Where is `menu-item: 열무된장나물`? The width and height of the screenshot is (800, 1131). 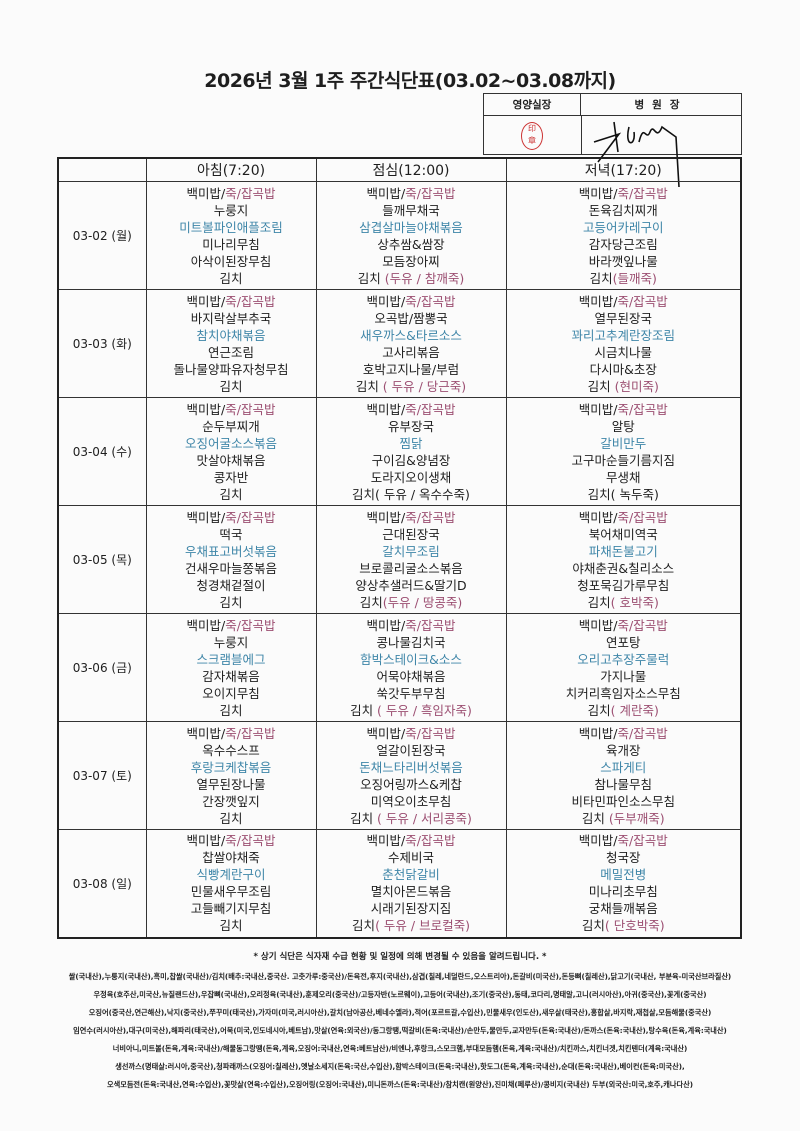 menu-item: 열무된장나물 is located at coordinates (231, 784).